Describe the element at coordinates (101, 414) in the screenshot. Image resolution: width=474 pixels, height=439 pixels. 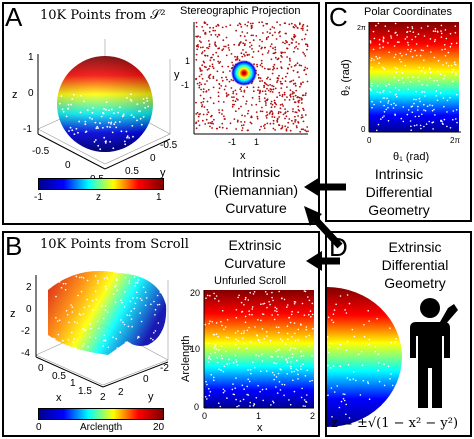
I see `colorbar-b` at that location.